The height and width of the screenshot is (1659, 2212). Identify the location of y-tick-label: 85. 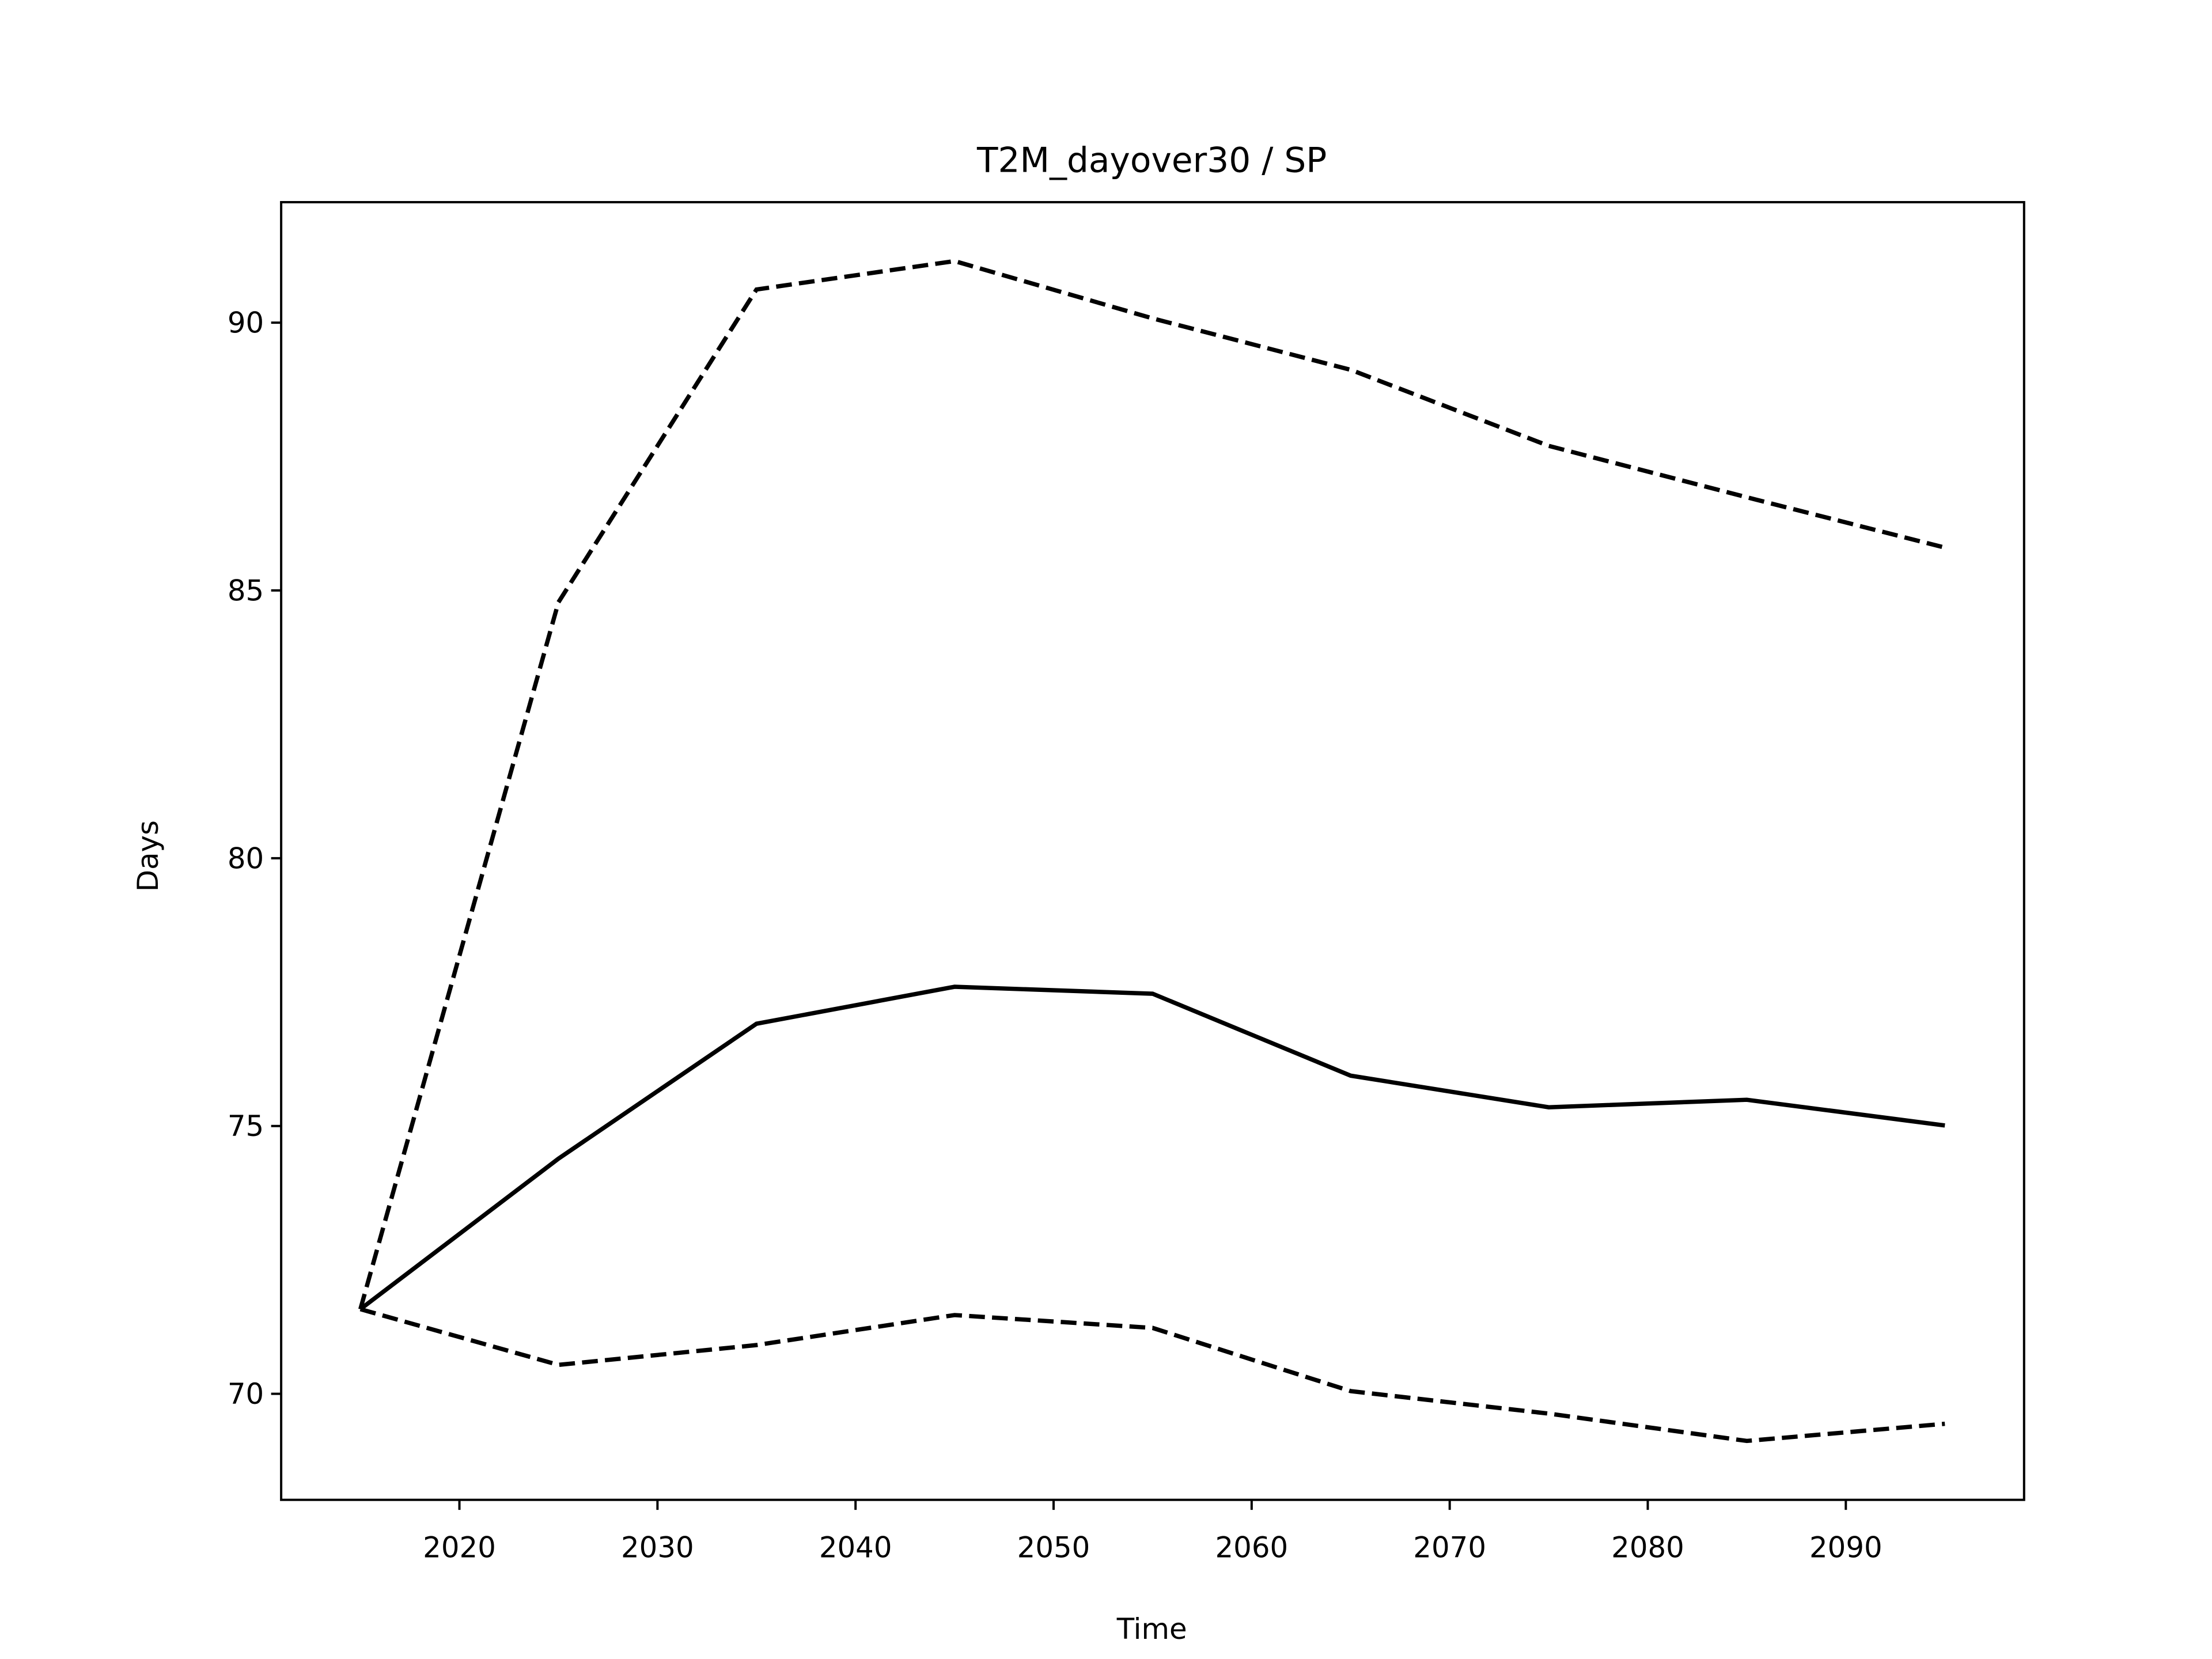
(246, 590).